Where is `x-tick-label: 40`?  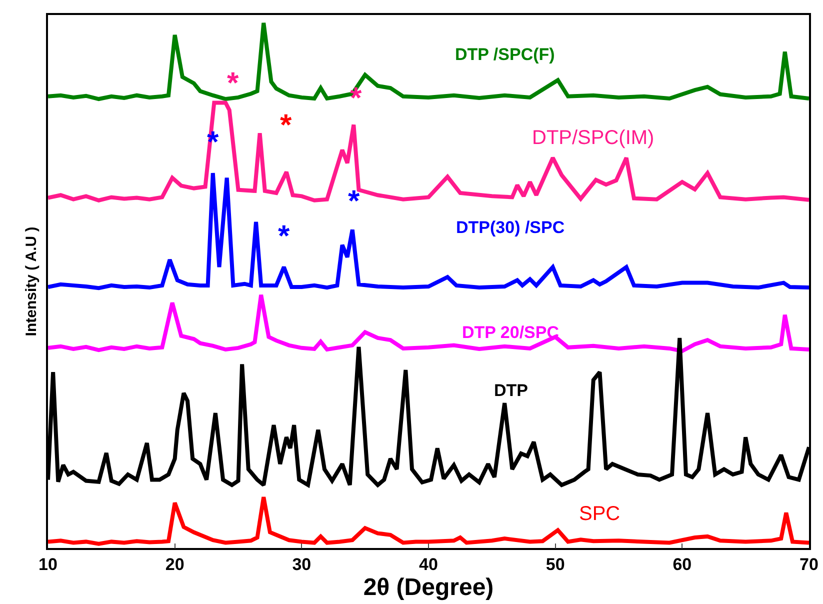 x-tick-label: 40 is located at coordinates (428, 564).